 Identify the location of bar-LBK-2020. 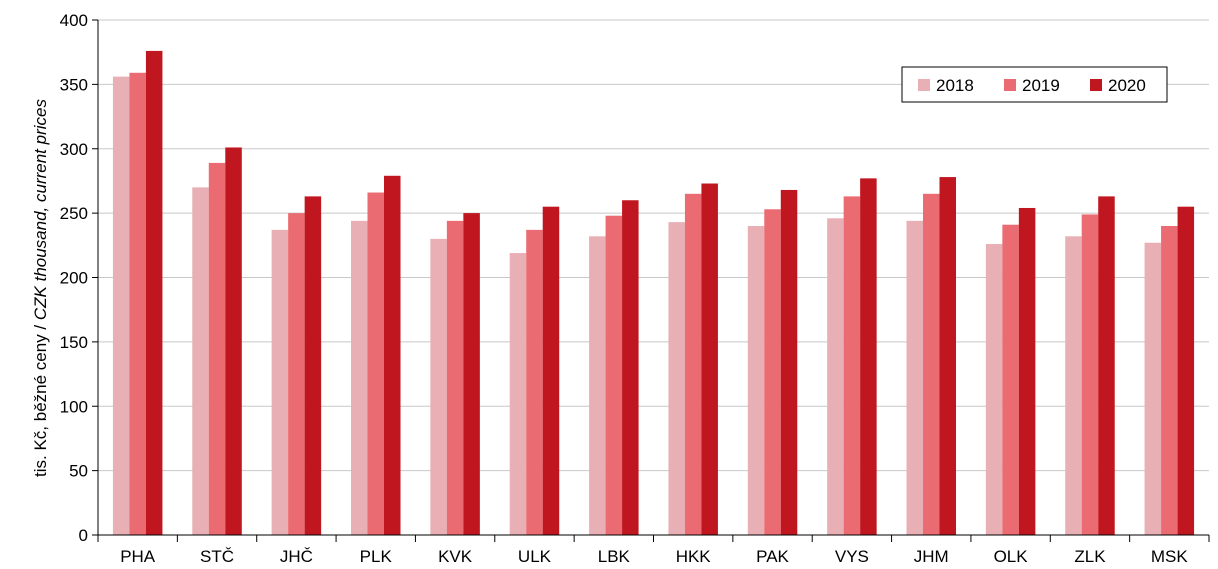
(630, 367).